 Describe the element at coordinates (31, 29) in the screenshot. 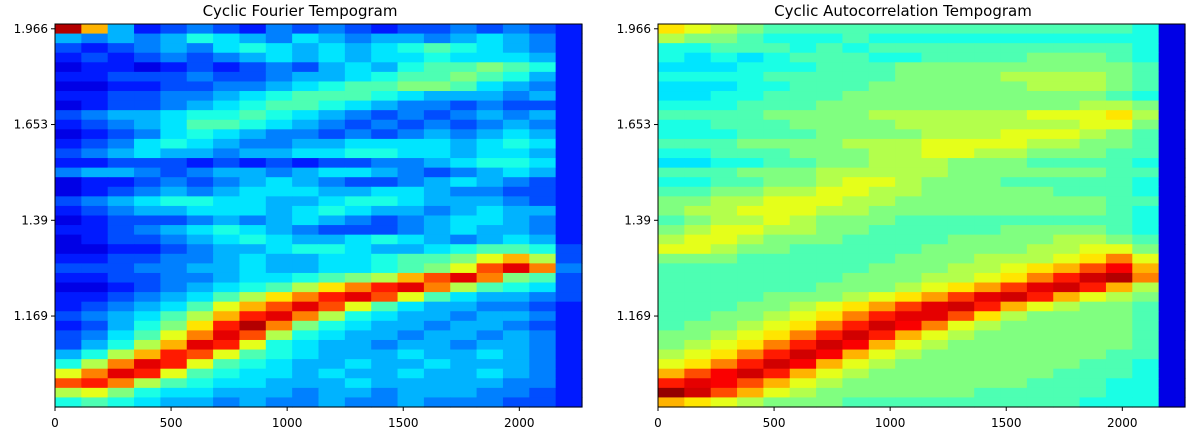

I see `y-tick-label: 1.966` at that location.